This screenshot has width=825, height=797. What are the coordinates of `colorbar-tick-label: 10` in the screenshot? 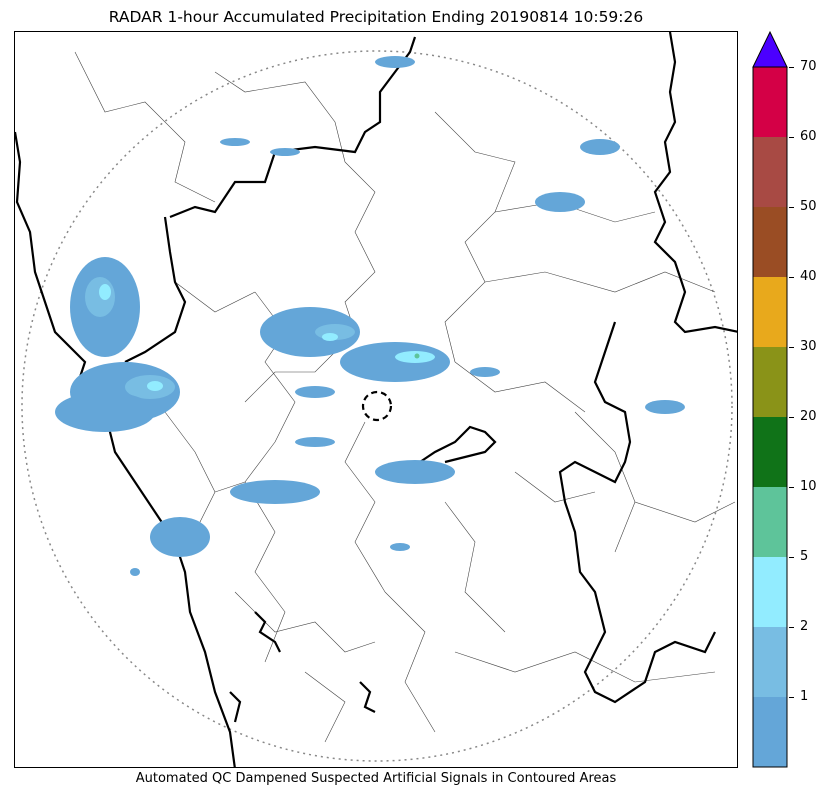 It's located at (808, 486).